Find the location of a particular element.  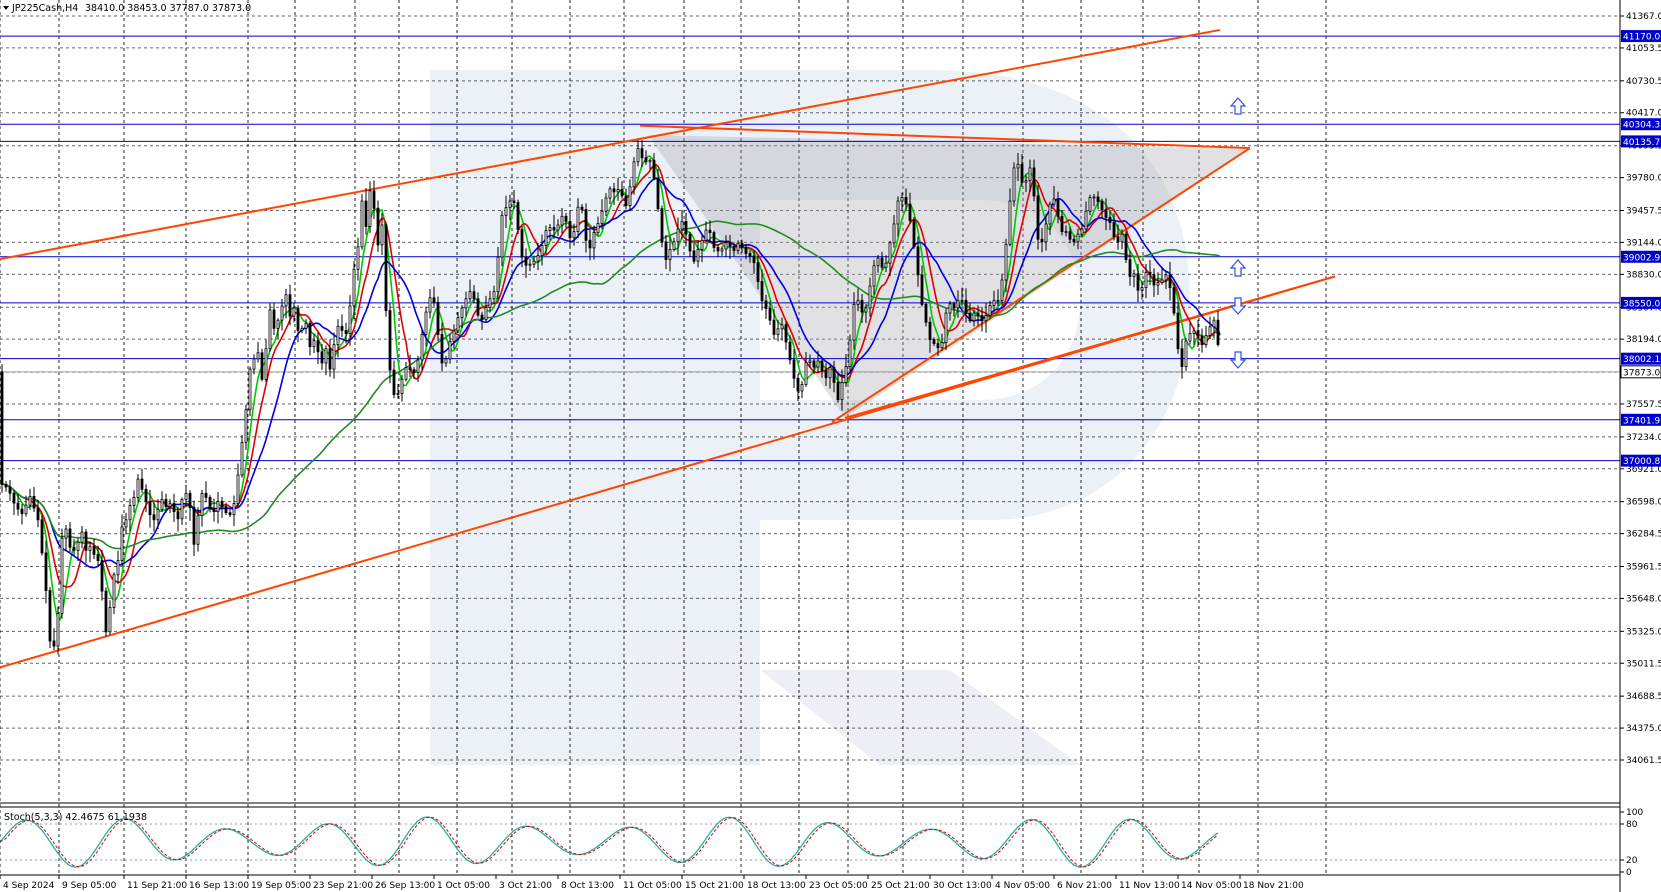

price-tick-label: 35961.5 is located at coordinates (1643, 568).